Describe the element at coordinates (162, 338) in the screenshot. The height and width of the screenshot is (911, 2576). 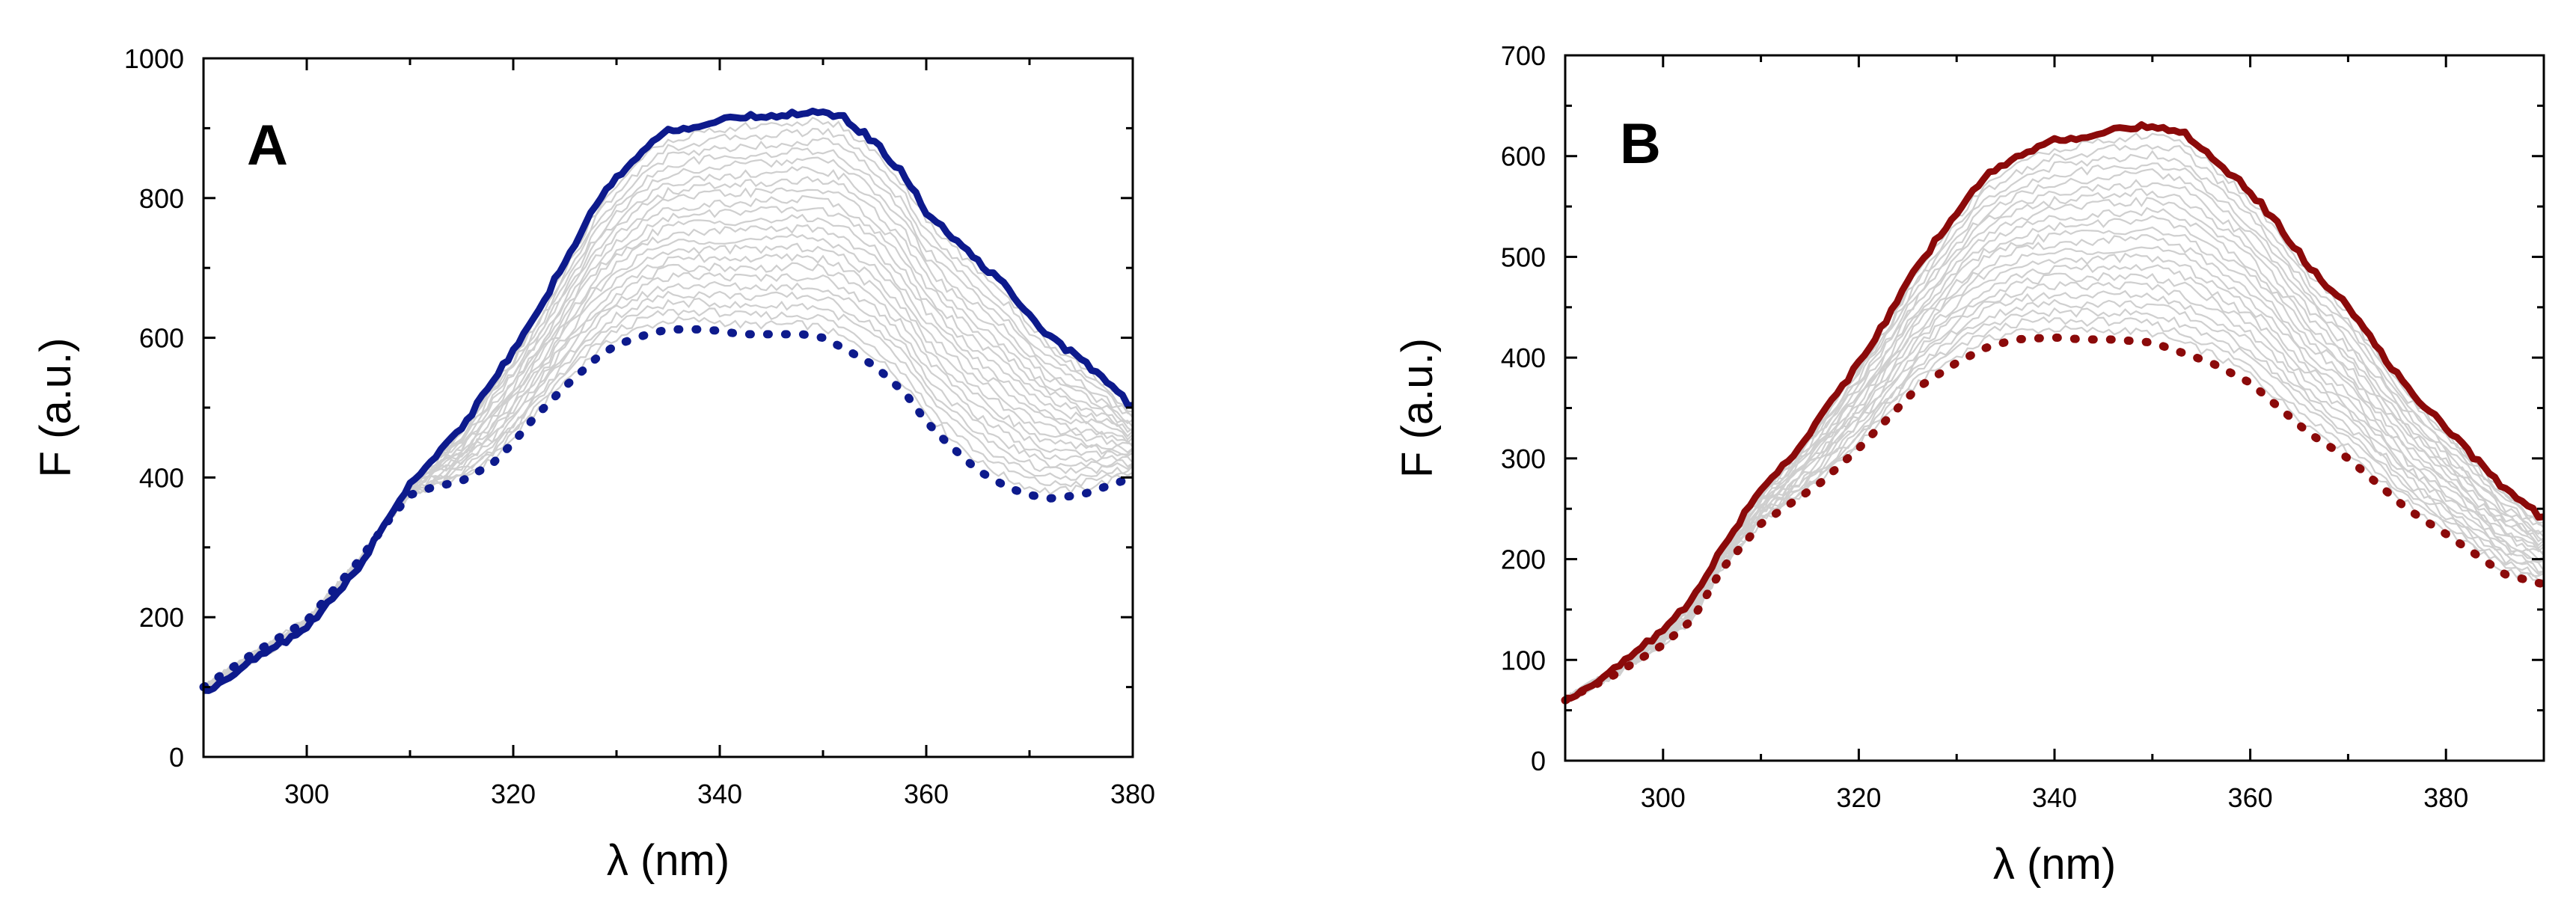
I see `panel-a-y-tick-label: 600` at that location.